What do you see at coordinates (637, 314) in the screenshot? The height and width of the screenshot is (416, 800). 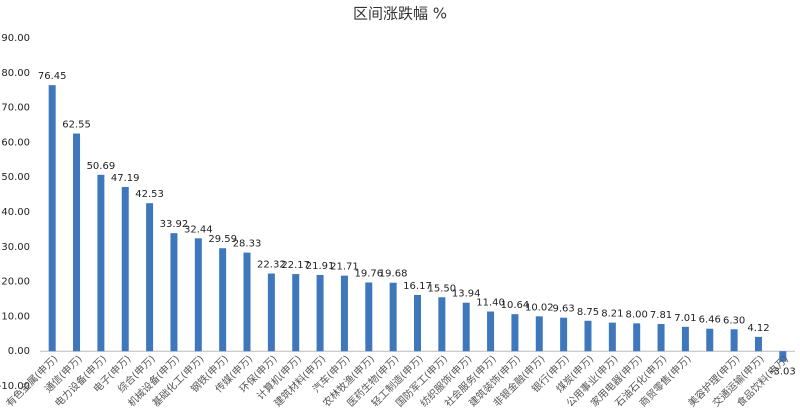 I see `data-label: 8.00` at bounding box center [637, 314].